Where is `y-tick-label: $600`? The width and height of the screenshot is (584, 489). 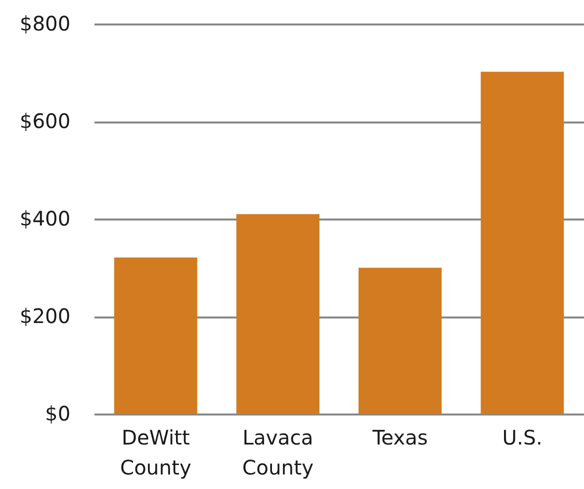
y-tick-label: $600 is located at coordinates (45, 121).